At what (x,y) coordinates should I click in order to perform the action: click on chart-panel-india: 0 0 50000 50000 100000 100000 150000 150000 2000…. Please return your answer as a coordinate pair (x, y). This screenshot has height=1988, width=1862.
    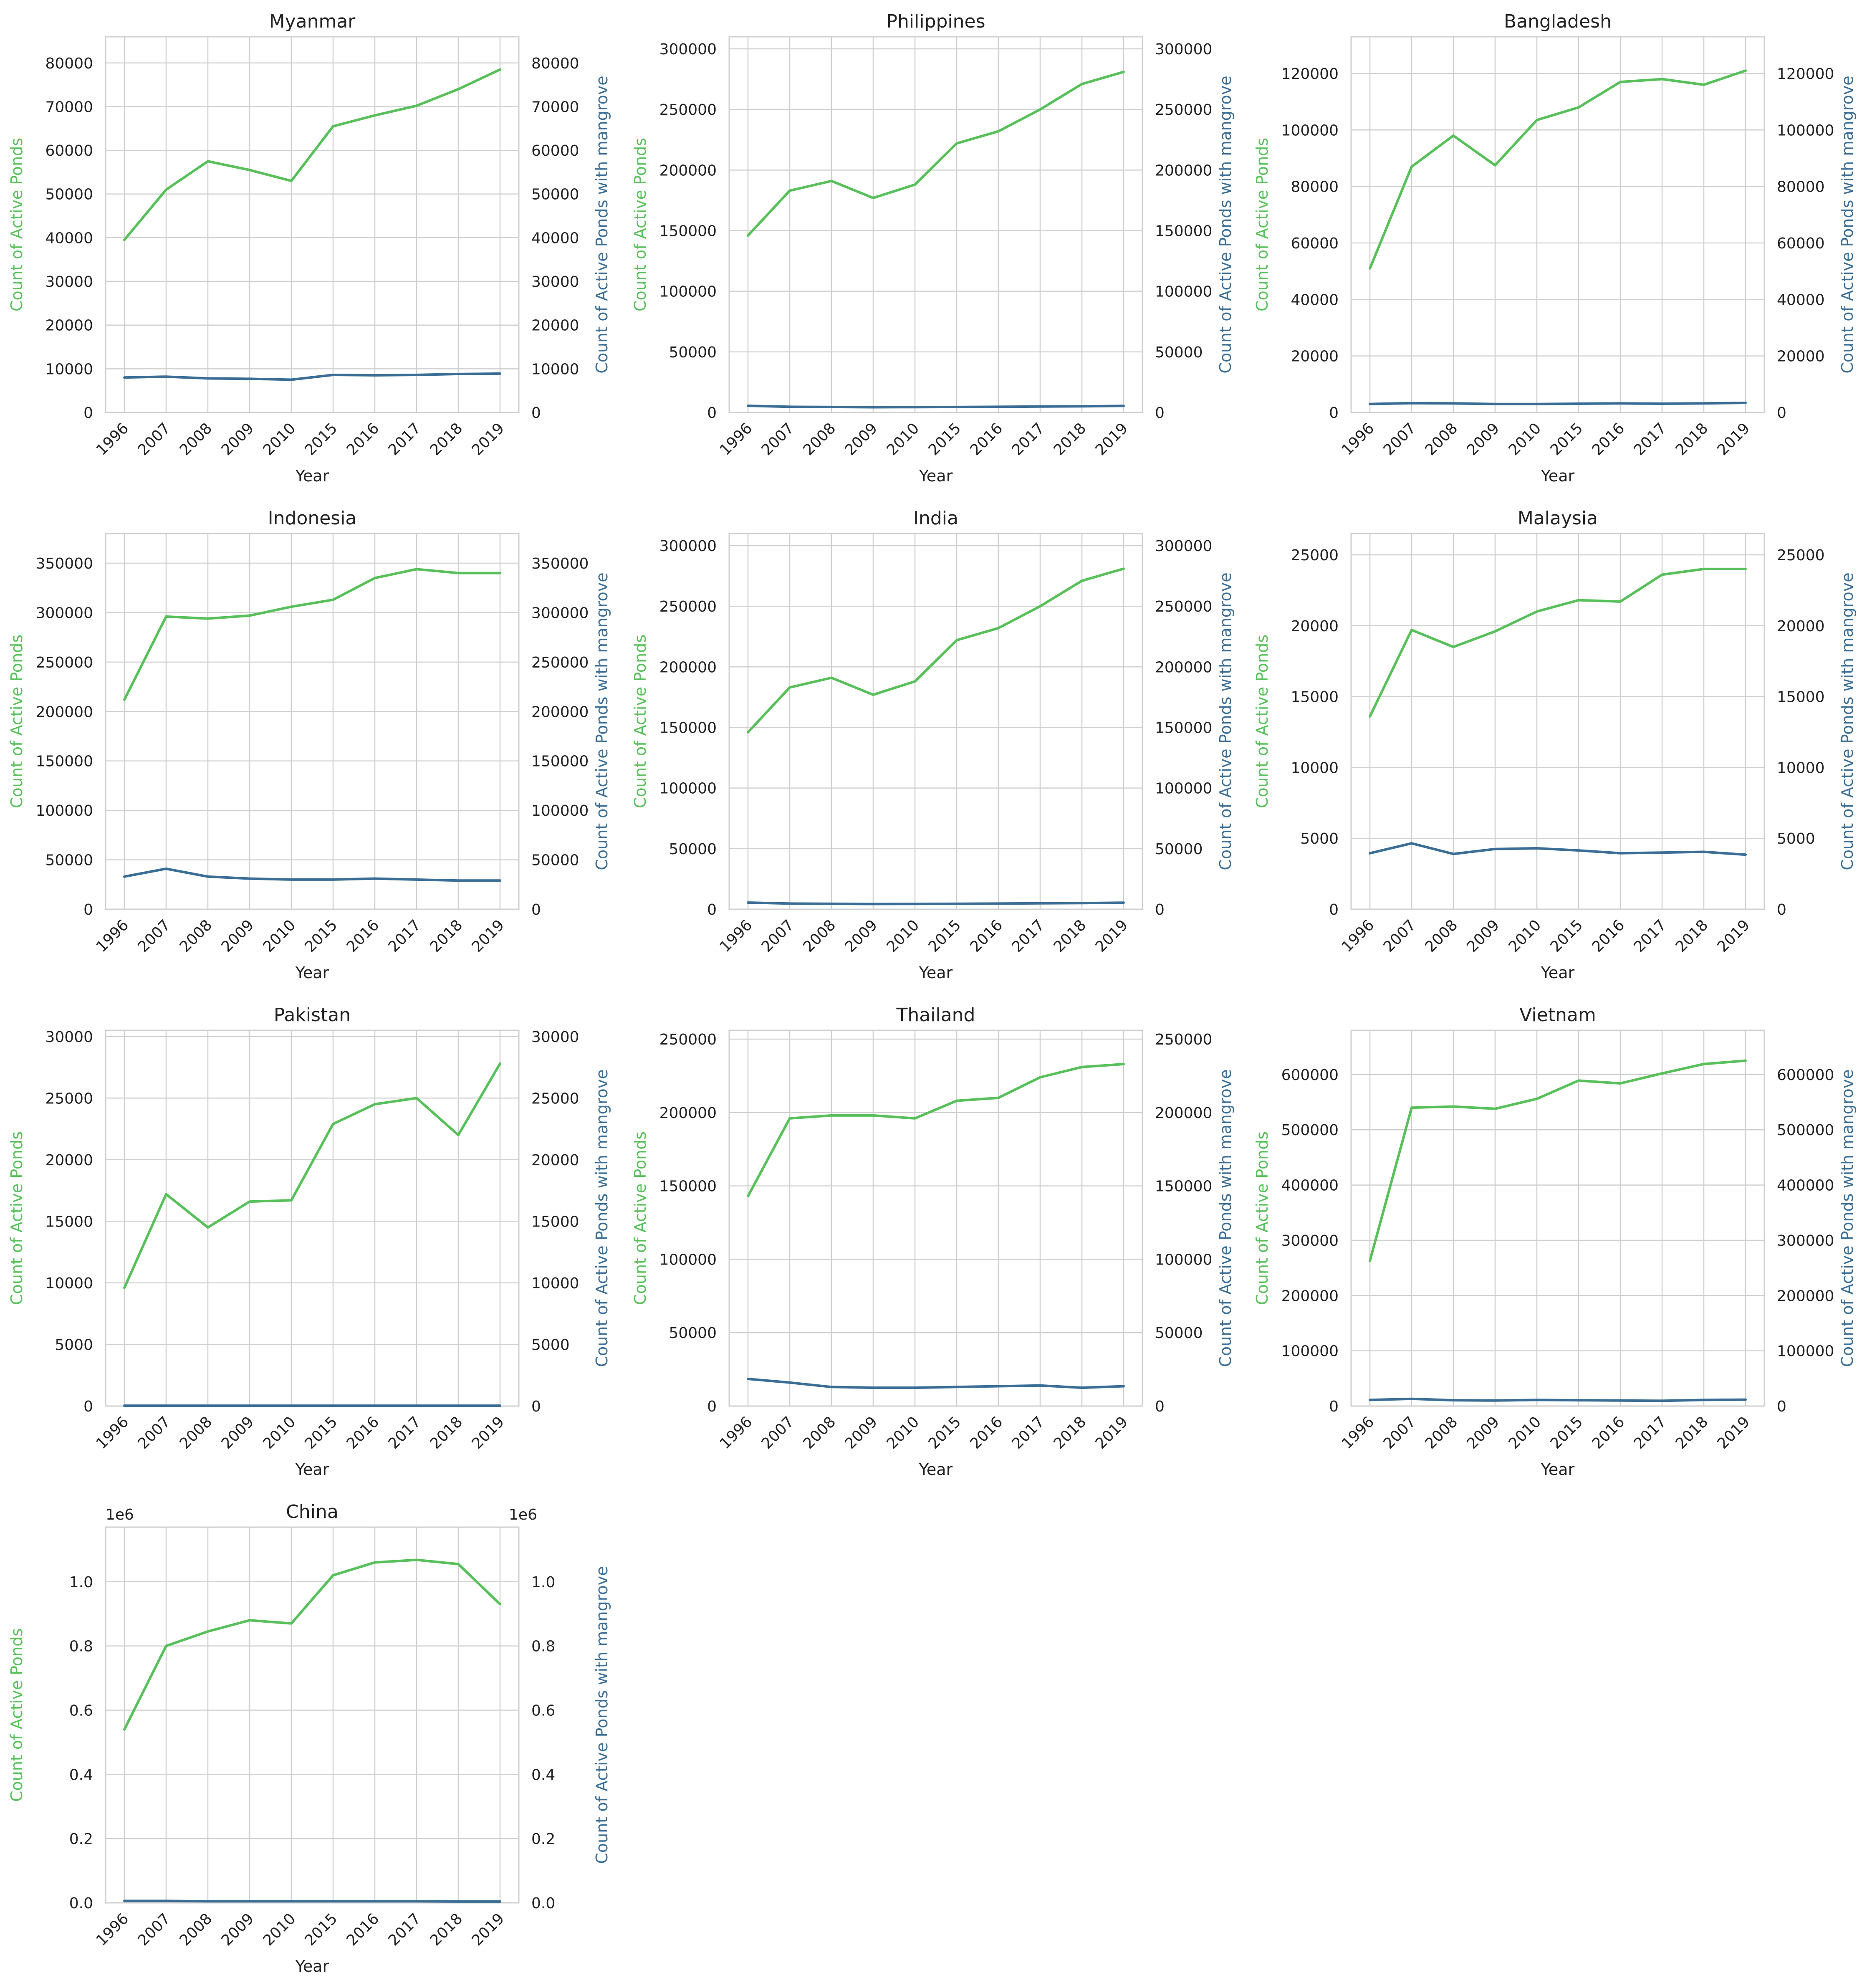
    Looking at the image, I should click on (933, 745).